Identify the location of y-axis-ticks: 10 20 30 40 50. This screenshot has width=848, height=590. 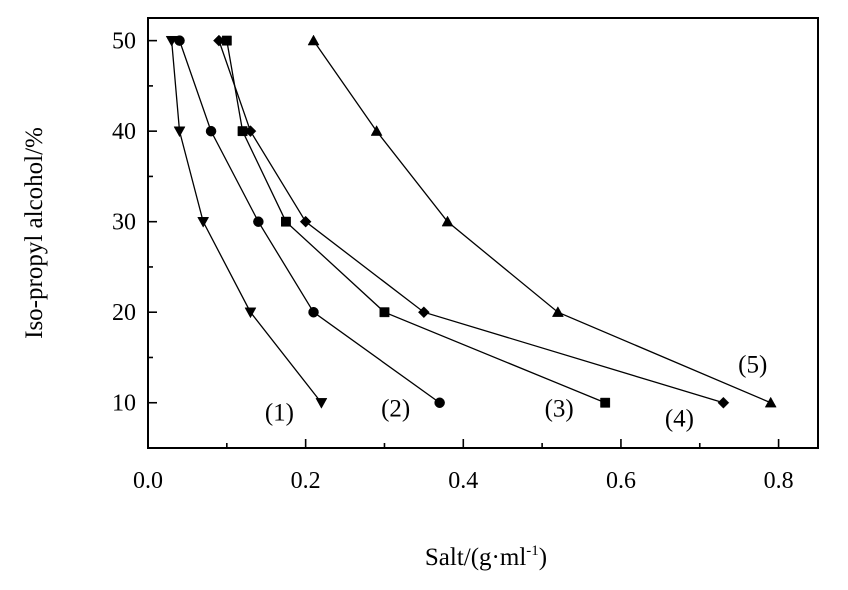
(134, 223).